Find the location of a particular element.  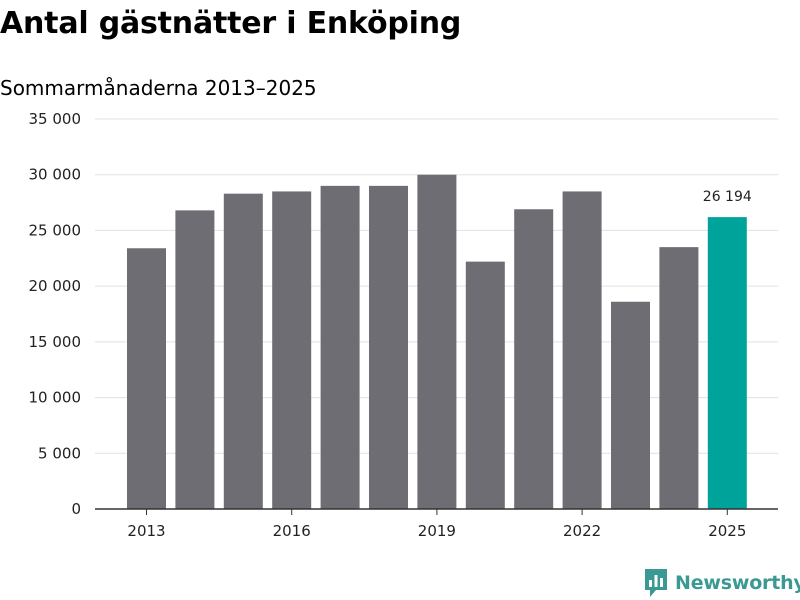

bar-2023 is located at coordinates (630, 405).